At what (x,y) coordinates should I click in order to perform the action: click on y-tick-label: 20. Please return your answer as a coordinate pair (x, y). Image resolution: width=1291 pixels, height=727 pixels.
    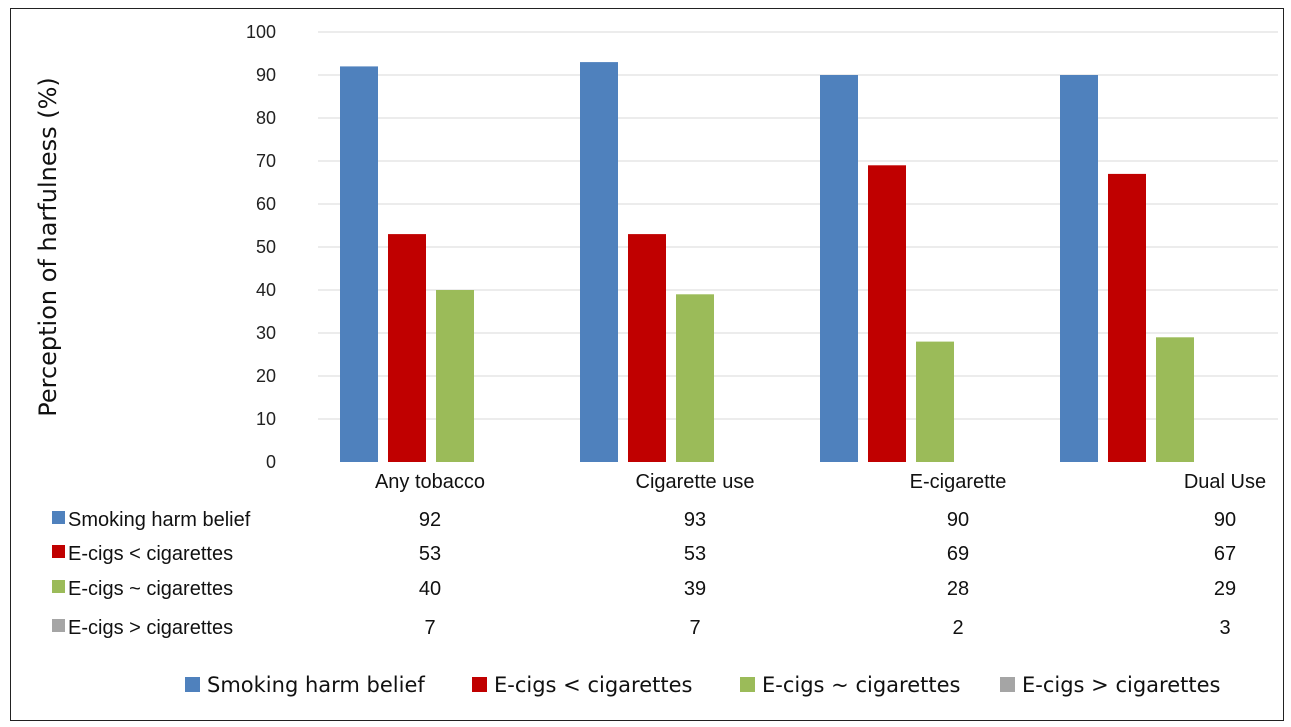
    Looking at the image, I should click on (266, 376).